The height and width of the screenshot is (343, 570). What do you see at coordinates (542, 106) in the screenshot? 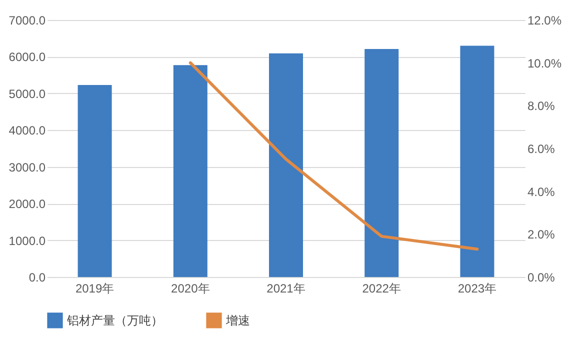
I see `y2-tick-label: 8.0%` at bounding box center [542, 106].